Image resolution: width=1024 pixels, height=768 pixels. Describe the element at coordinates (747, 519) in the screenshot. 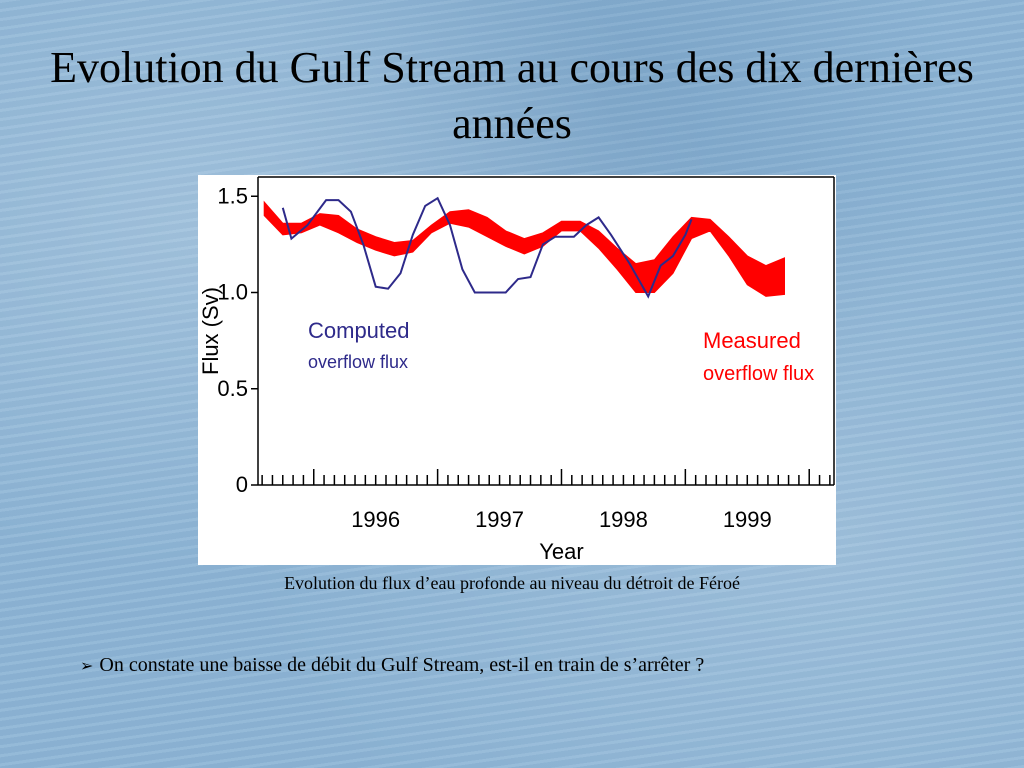

I see `x-tick-label: 1999` at that location.